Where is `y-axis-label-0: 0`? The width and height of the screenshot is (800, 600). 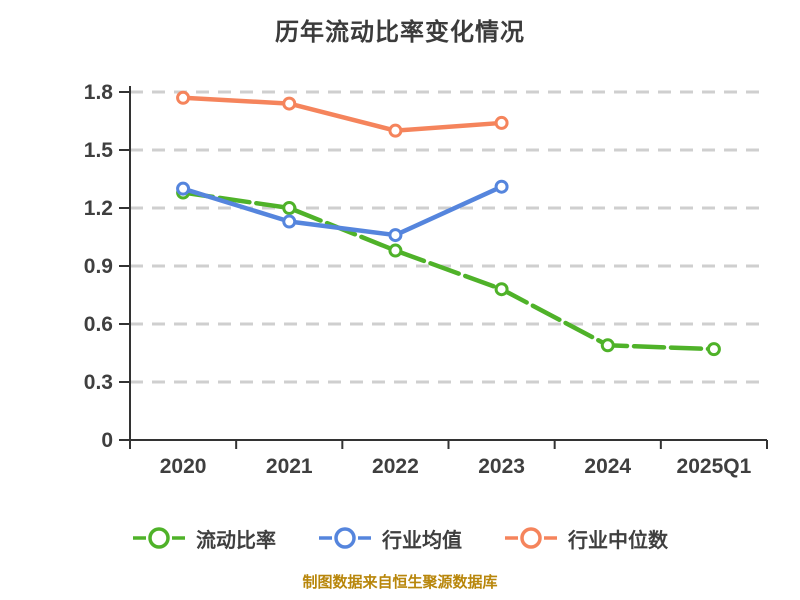
y-axis-label-0: 0 is located at coordinates (107, 440).